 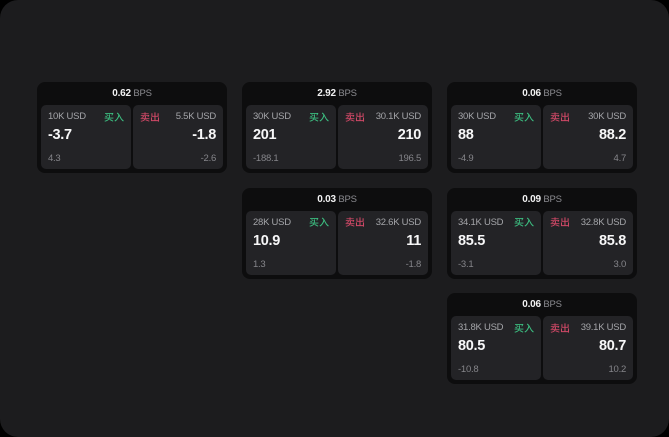 I want to click on panel-header: 0.06 BPS, so click(x=542, y=93).